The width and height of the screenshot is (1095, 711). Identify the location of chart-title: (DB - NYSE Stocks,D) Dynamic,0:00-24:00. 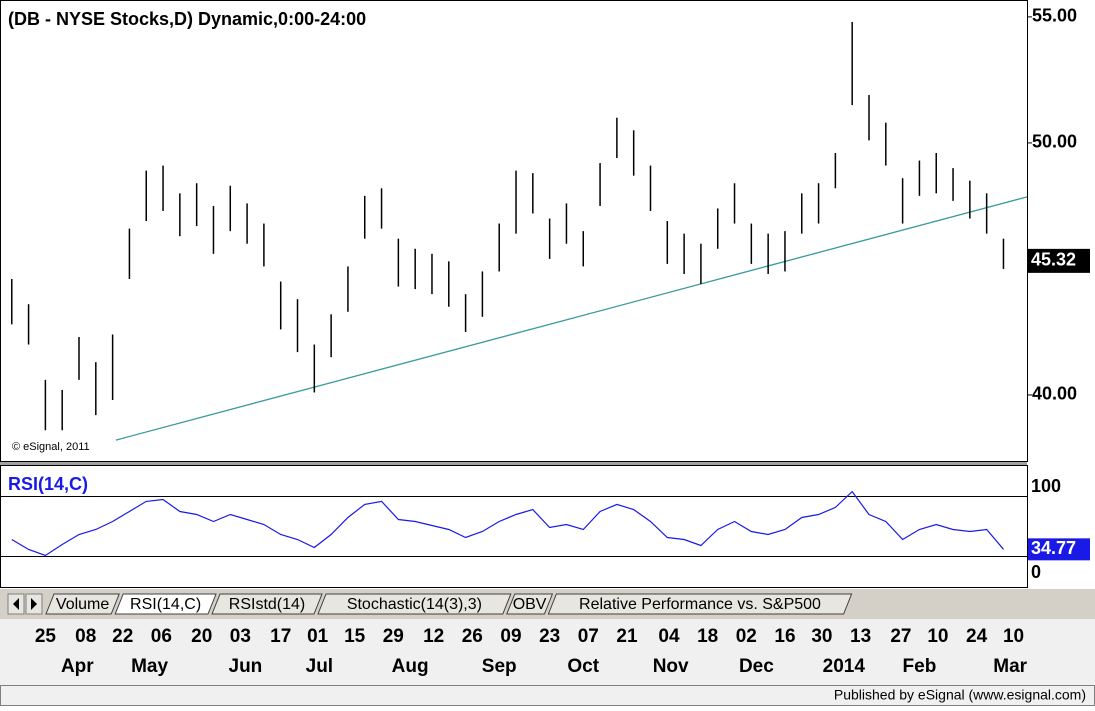
(187, 19).